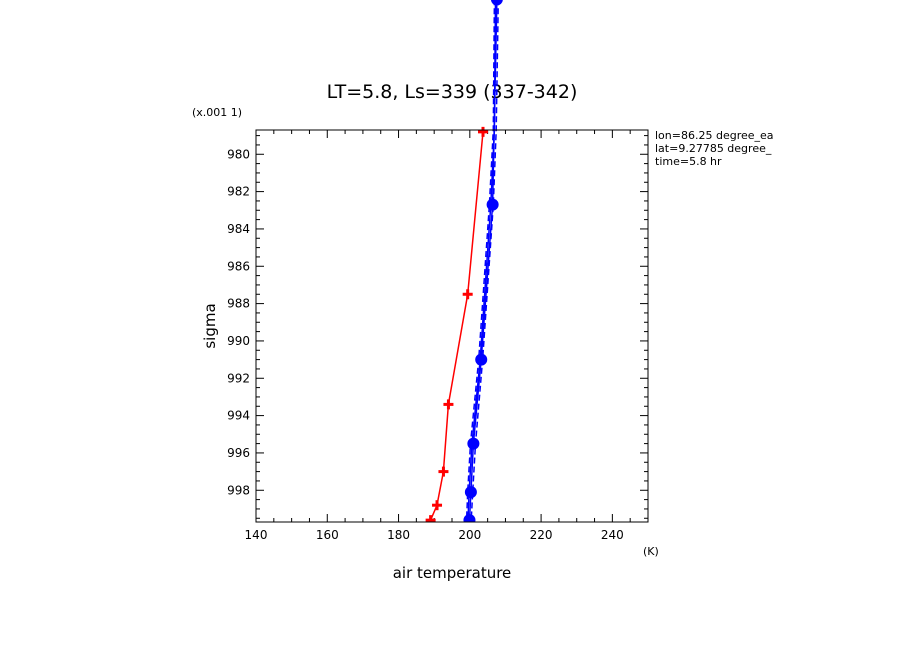  Describe the element at coordinates (238, 378) in the screenshot. I see `y-tick-label: 992` at that location.